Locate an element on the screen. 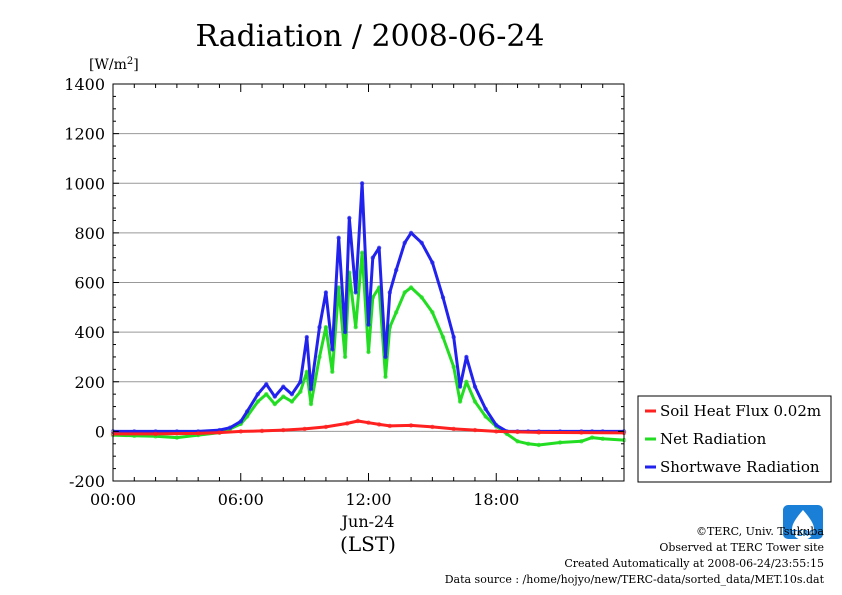 The width and height of the screenshot is (842, 595). y-tick-label: -200 is located at coordinates (87, 481).